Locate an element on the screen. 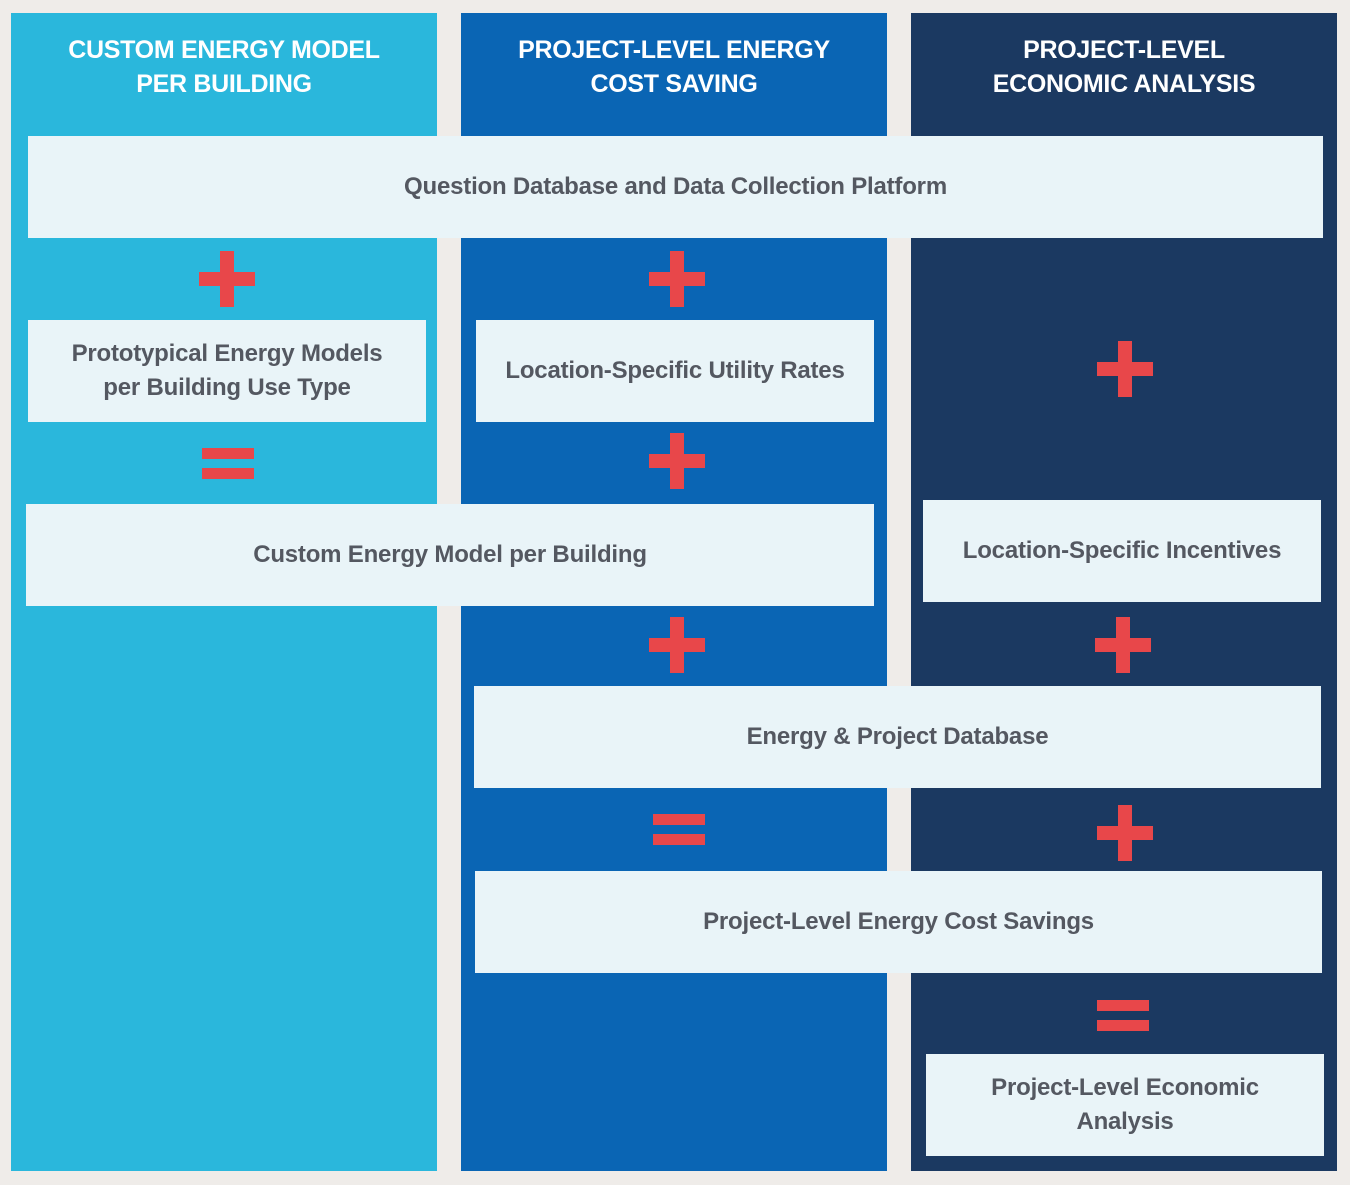 This screenshot has height=1185, width=1350. box-energy-project-database: Energy & Project Database is located at coordinates (897, 737).